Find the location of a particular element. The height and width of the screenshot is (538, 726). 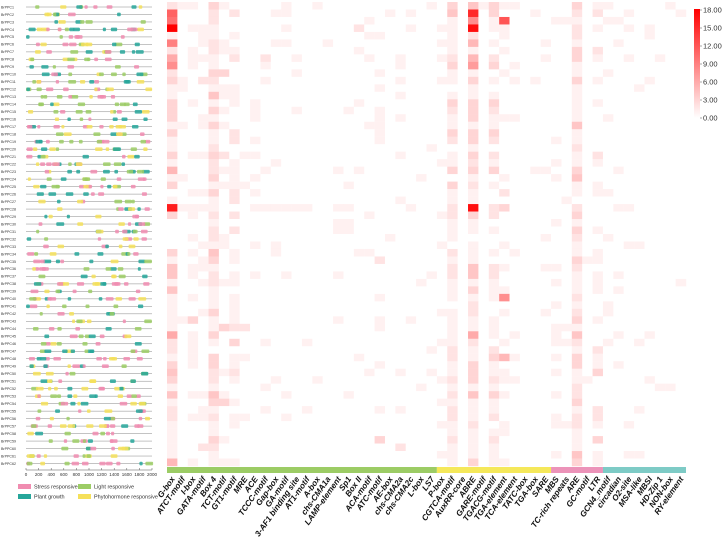

colorbar-tick-label: 0.00 is located at coordinates (710, 118).